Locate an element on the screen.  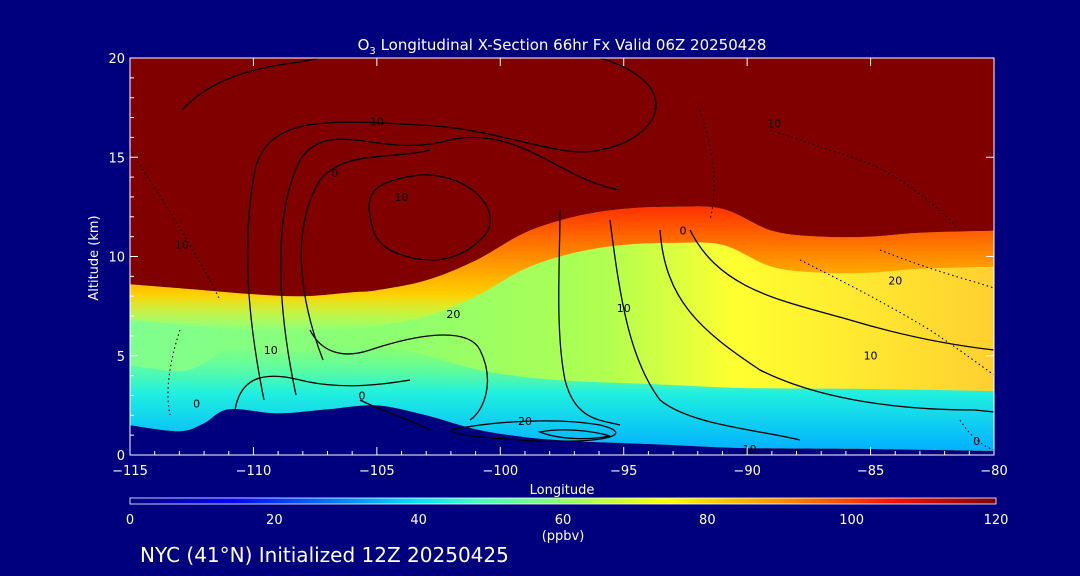
x-tick-label: −95 is located at coordinates (623, 471).